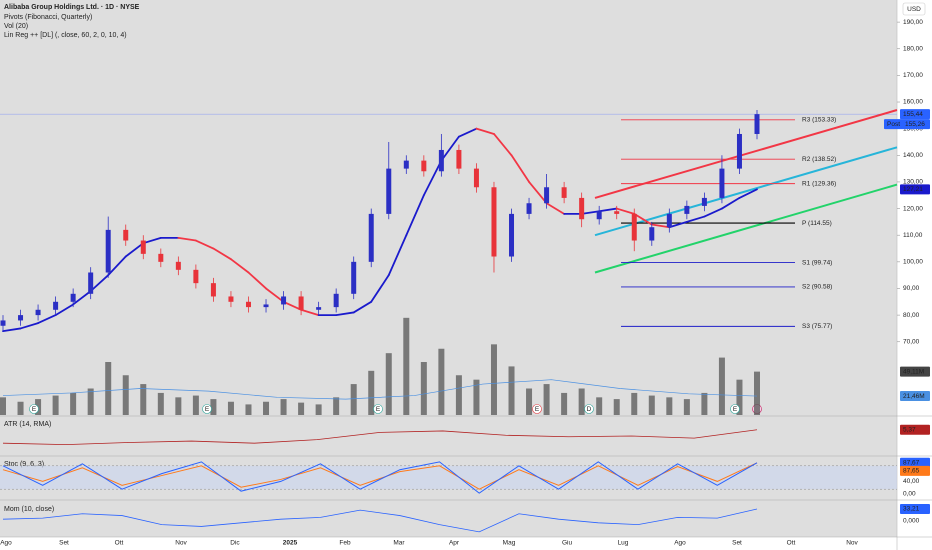 This screenshot has height=550, width=932. Describe the element at coordinates (913, 102) in the screenshot. I see `y-tick-label: 160,00` at that location.